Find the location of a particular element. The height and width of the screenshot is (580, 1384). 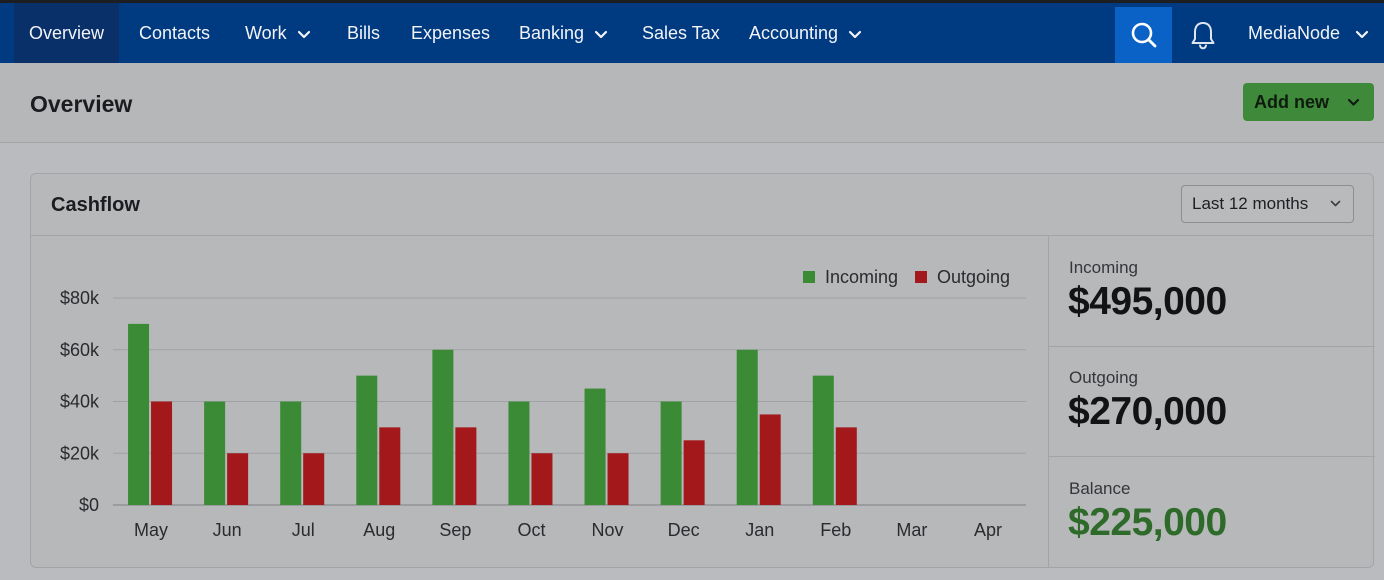

y-tick-label: $20k is located at coordinates (80, 453).